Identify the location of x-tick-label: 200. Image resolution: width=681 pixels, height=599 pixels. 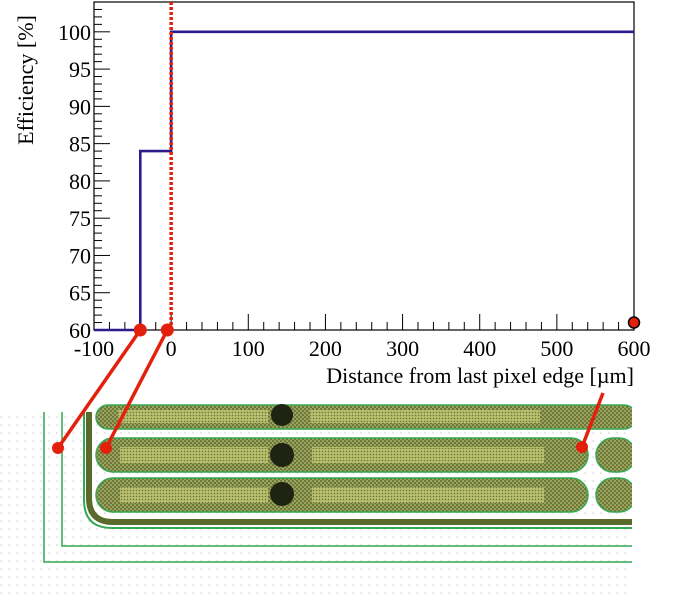
(325, 348).